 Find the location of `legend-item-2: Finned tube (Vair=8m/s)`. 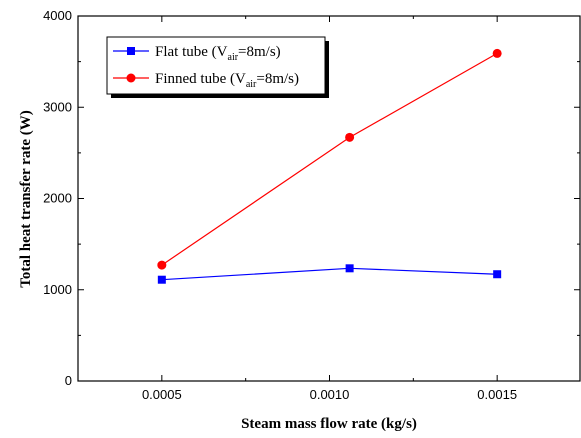

legend-item-2: Finned tube (Vair=8m/s) is located at coordinates (206, 80).